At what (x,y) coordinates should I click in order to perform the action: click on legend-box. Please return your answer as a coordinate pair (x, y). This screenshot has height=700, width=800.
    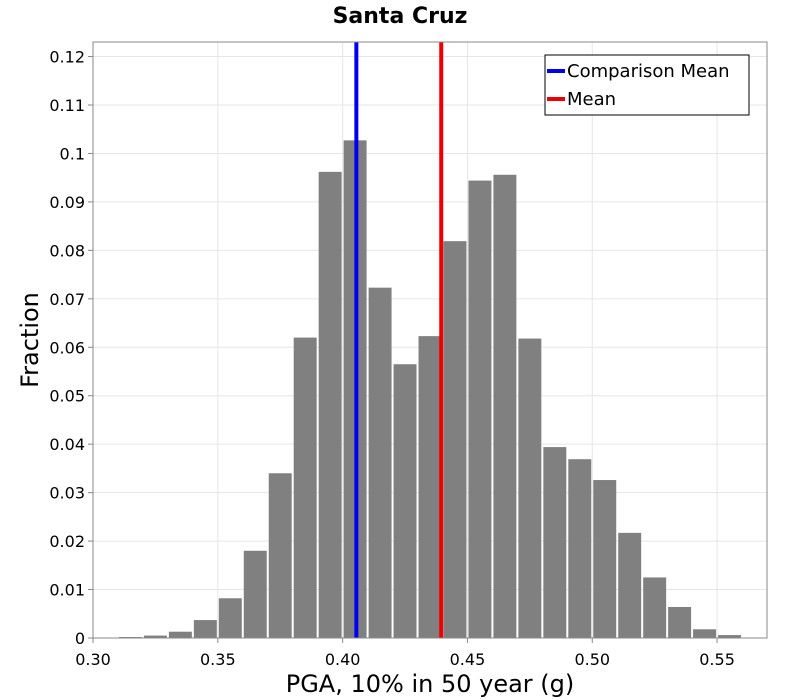
    Looking at the image, I should click on (647, 85).